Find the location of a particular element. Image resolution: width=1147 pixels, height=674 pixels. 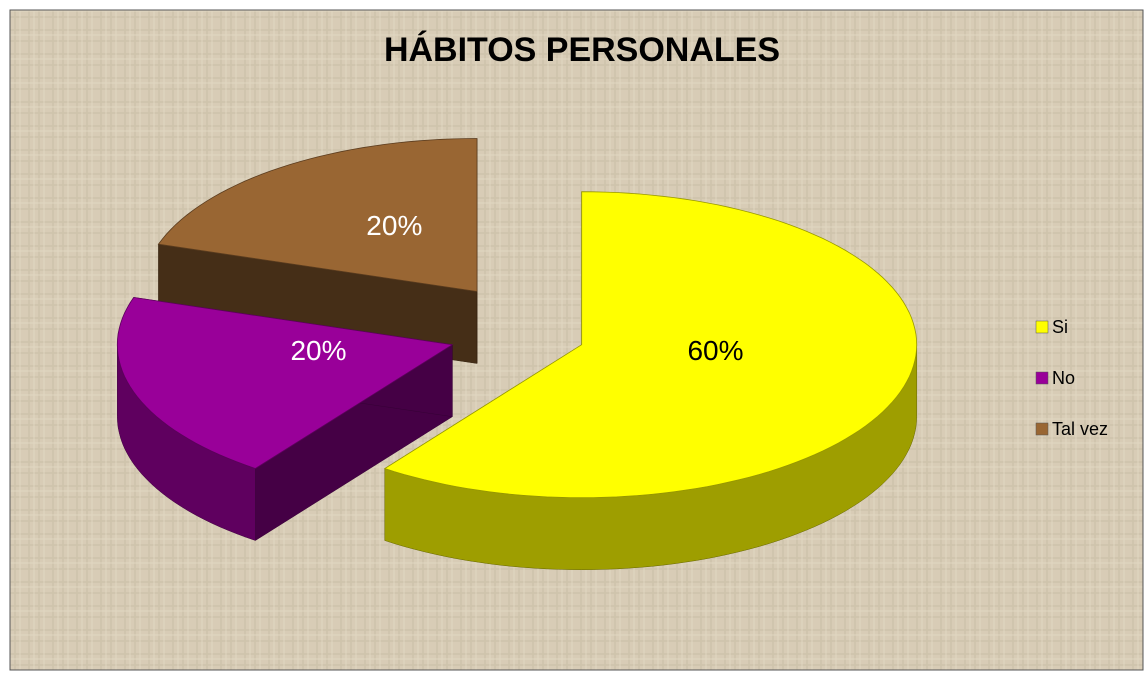

legend: Si No Tal vez is located at coordinates (1071, 378).